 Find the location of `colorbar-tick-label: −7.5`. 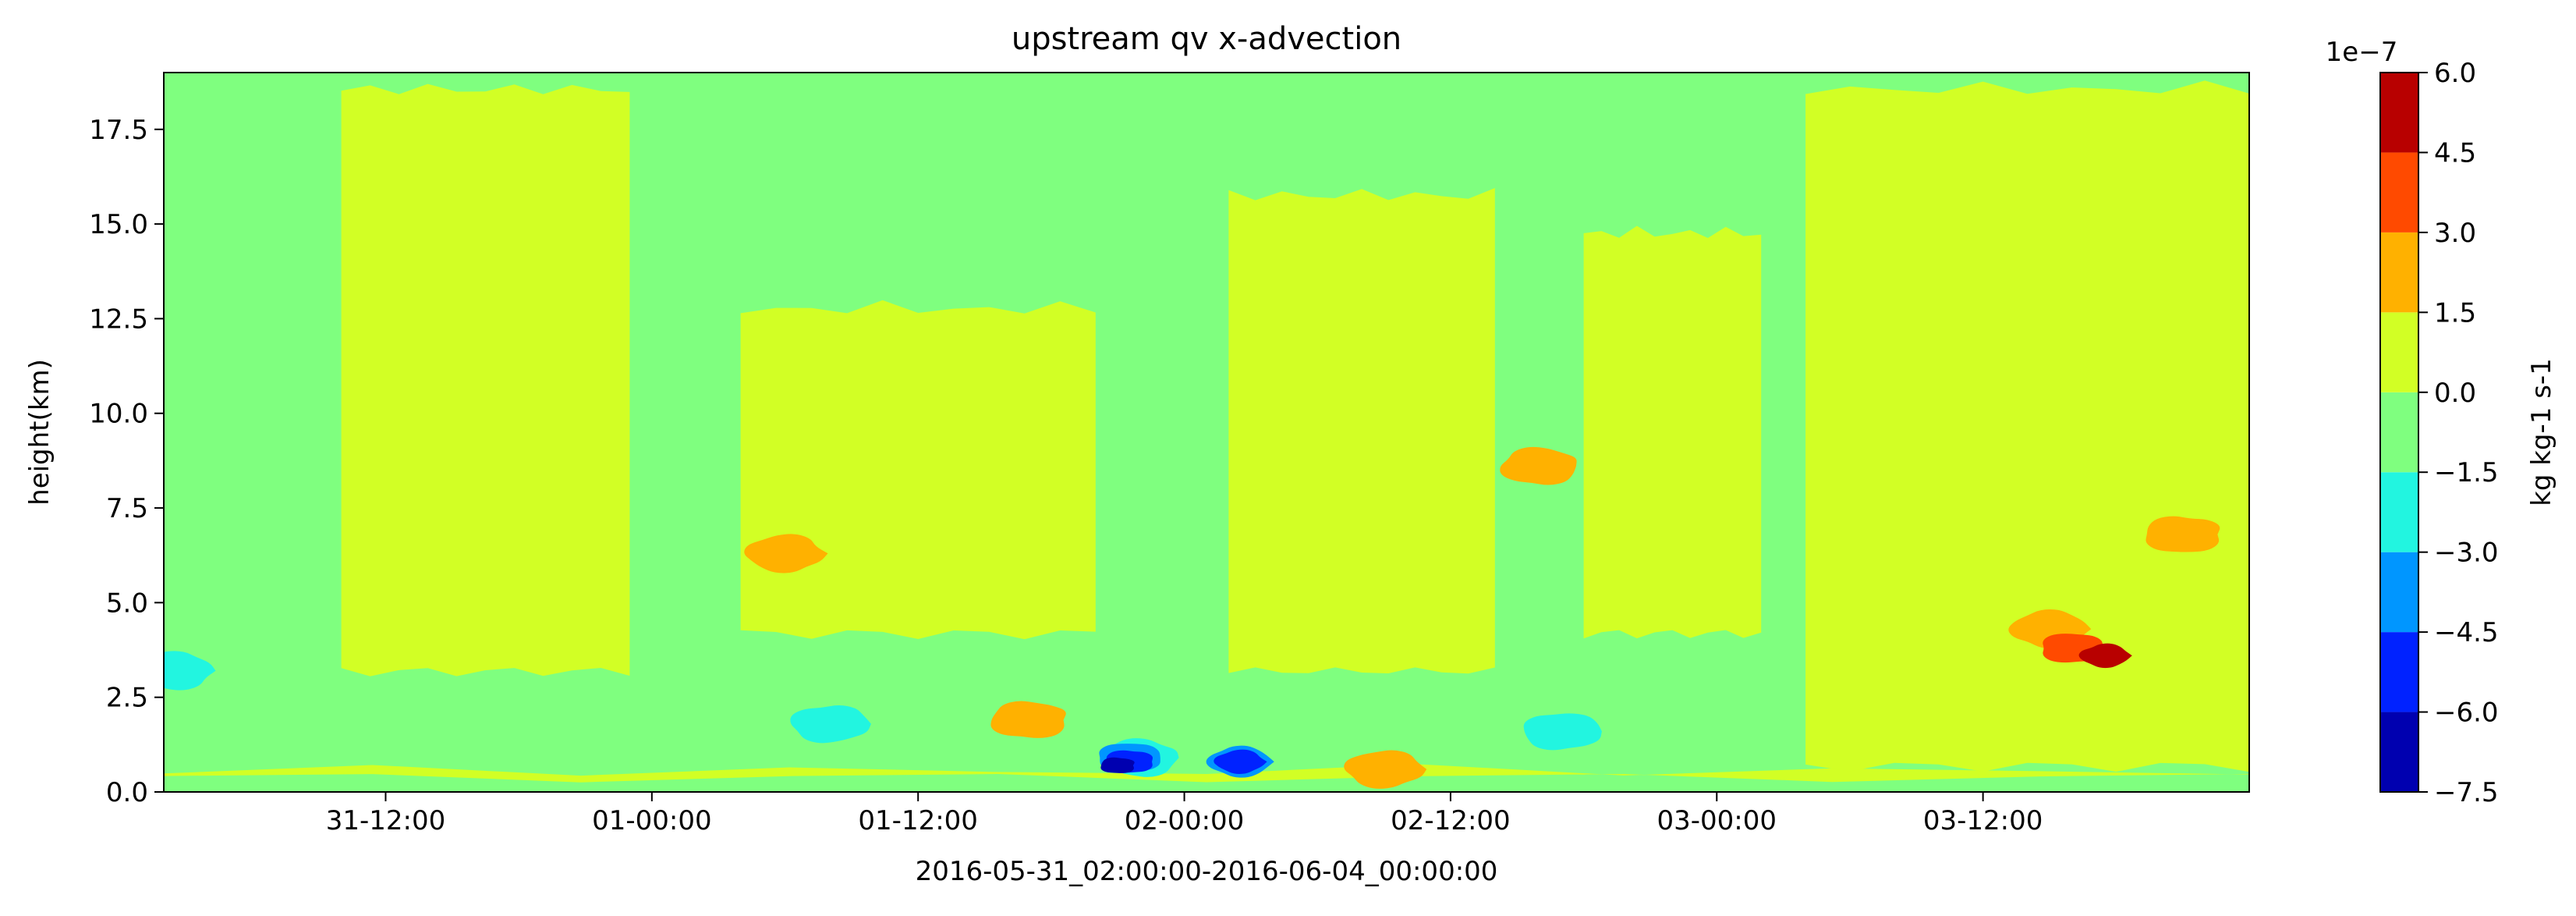

colorbar-tick-label: −7.5 is located at coordinates (2466, 792).